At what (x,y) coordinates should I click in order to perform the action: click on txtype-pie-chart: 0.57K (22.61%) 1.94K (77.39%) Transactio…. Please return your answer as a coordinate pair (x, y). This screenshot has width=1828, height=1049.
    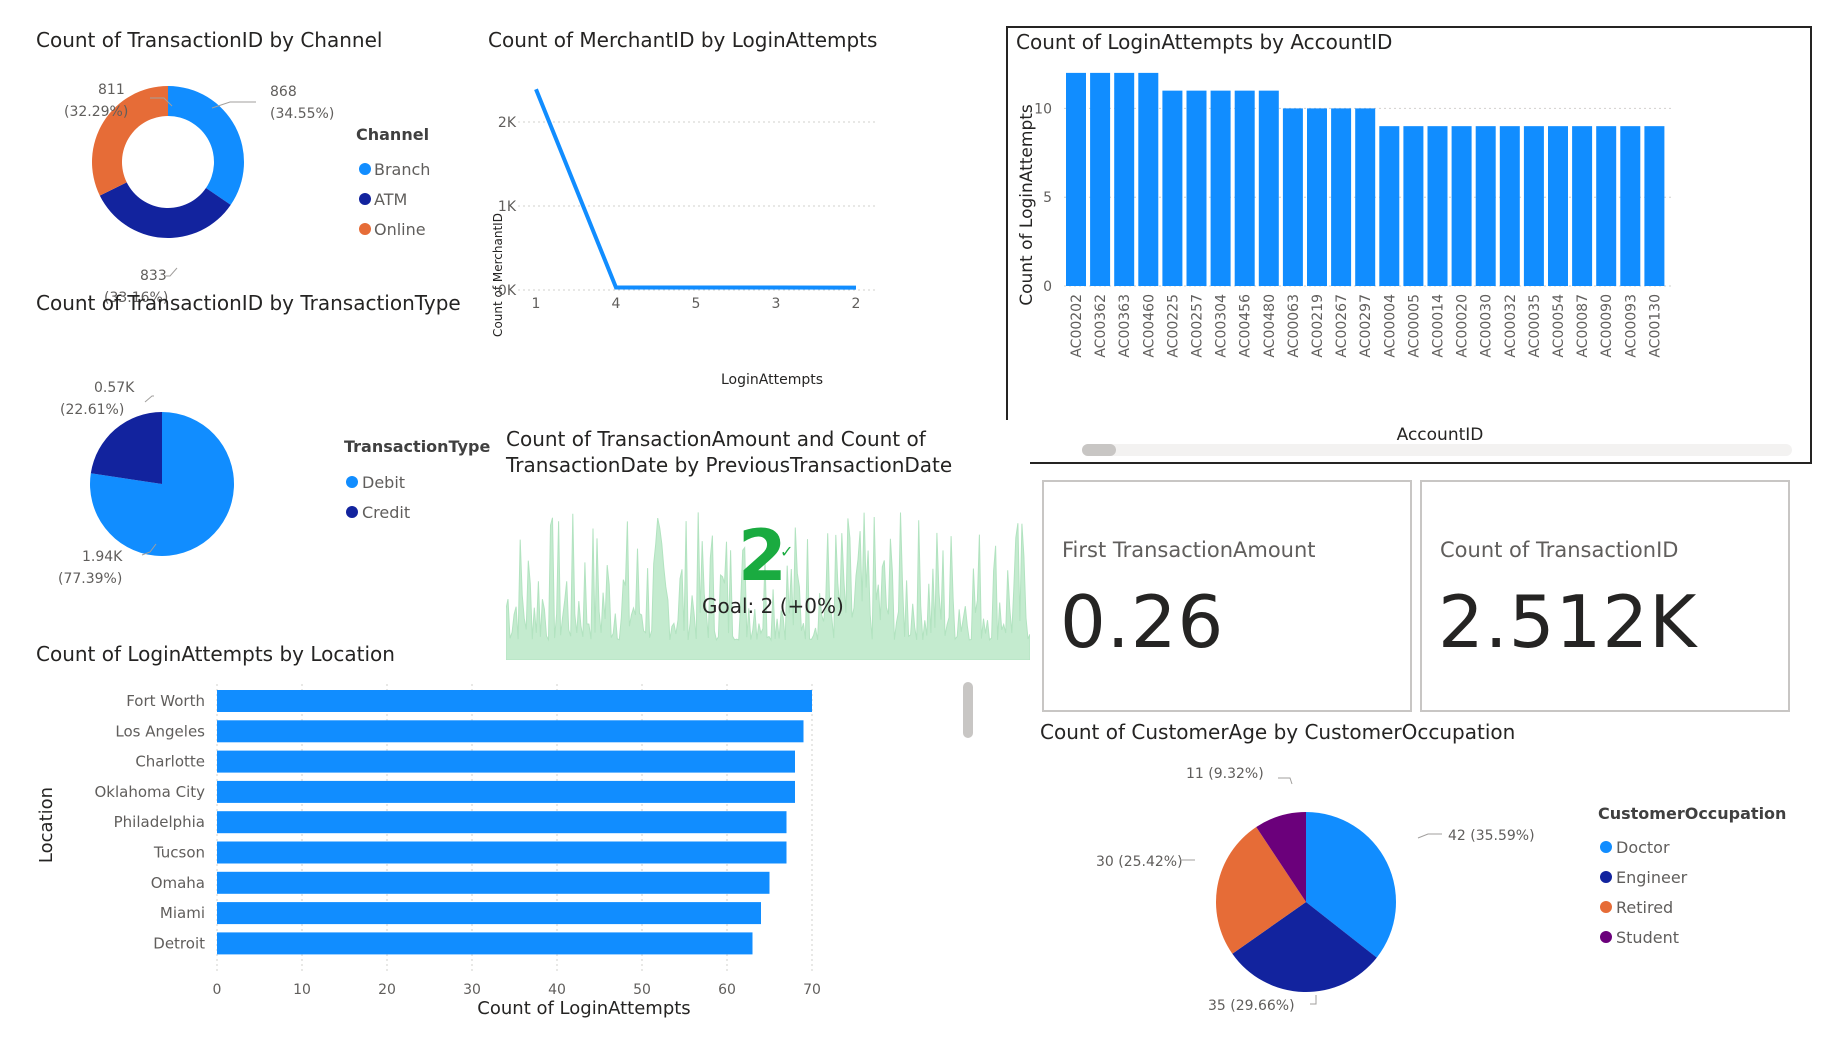
    Looking at the image, I should click on (270, 485).